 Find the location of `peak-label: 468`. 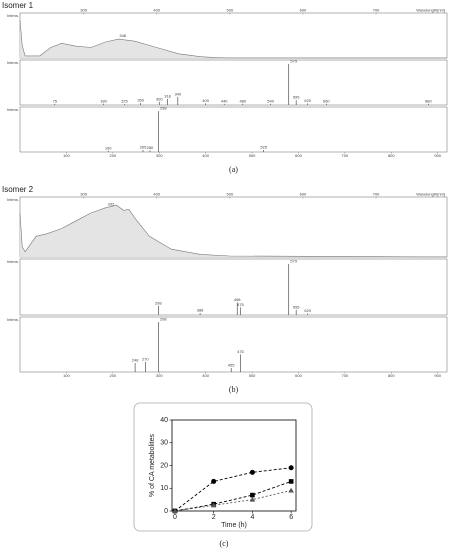

peak-label: 468 is located at coordinates (237, 299).